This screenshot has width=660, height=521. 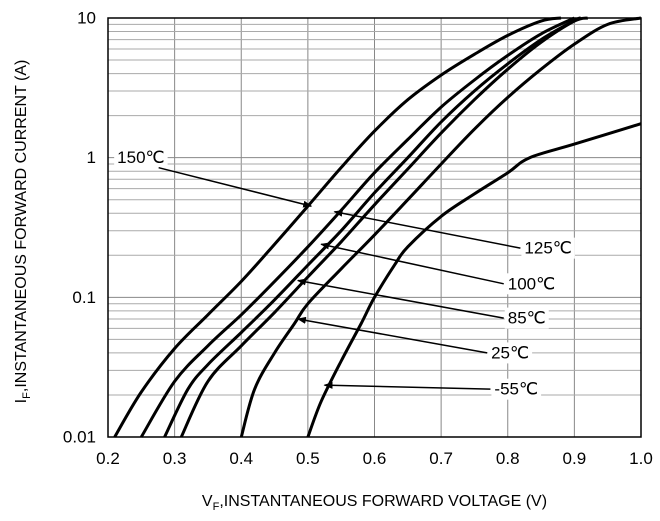 I want to click on x-tick-label: 1.0, so click(x=641, y=458).